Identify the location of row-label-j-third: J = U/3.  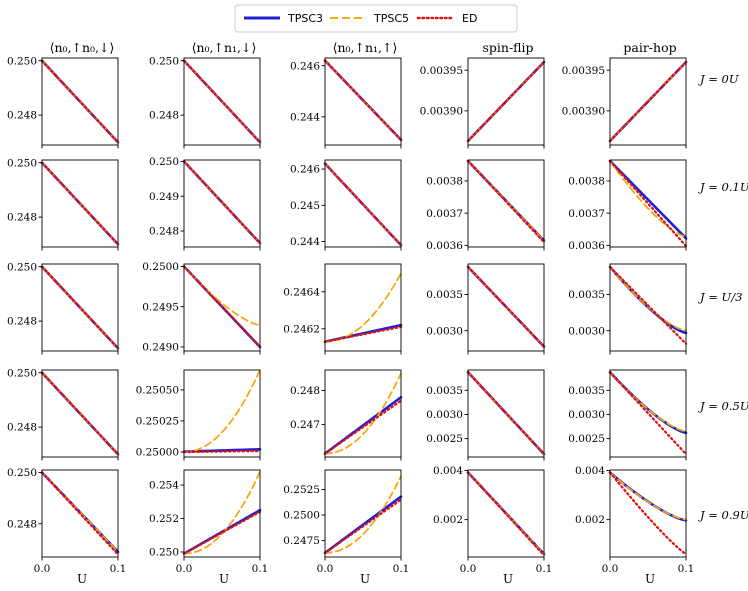
(720, 297).